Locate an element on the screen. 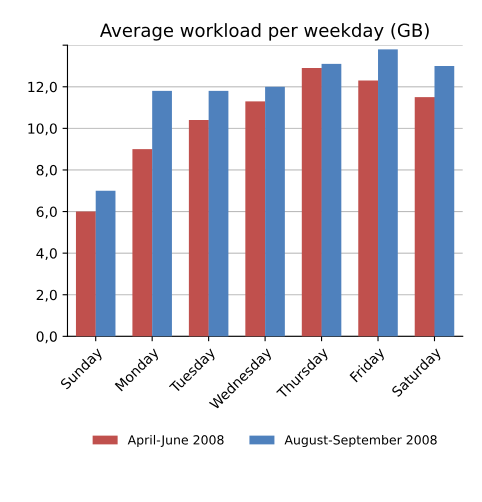  legend-label: April-June 2008 is located at coordinates (176, 441).